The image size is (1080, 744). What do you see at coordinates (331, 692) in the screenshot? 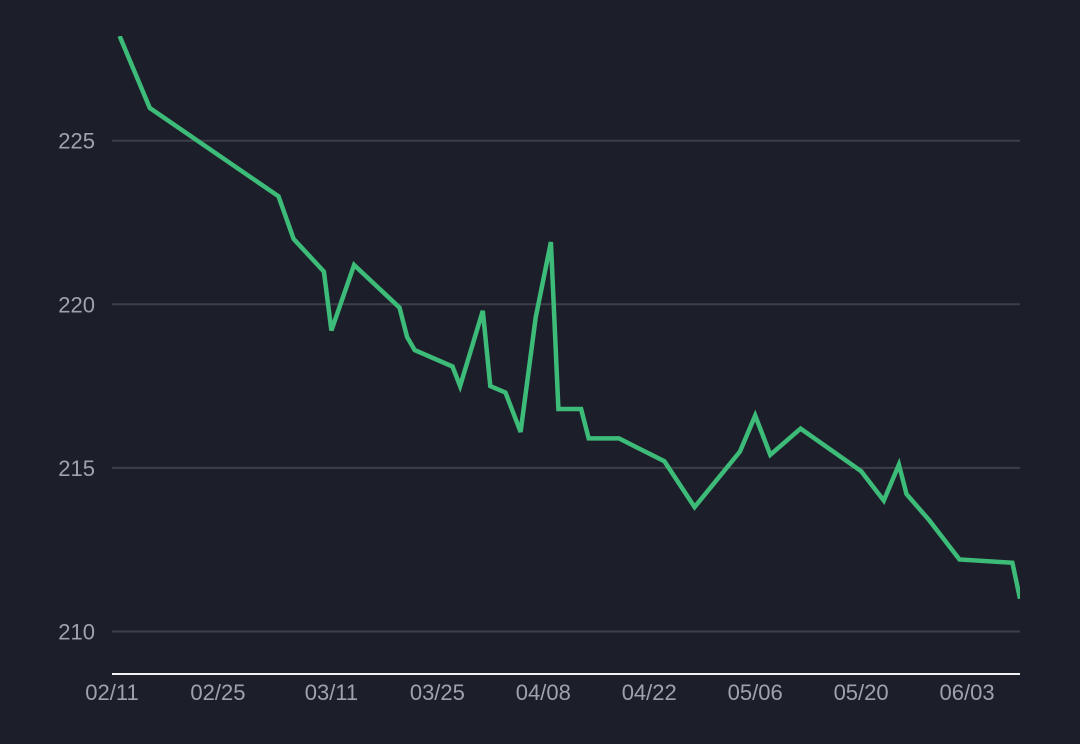
I see `x-tick-label-03-11: 03/11` at bounding box center [331, 692].